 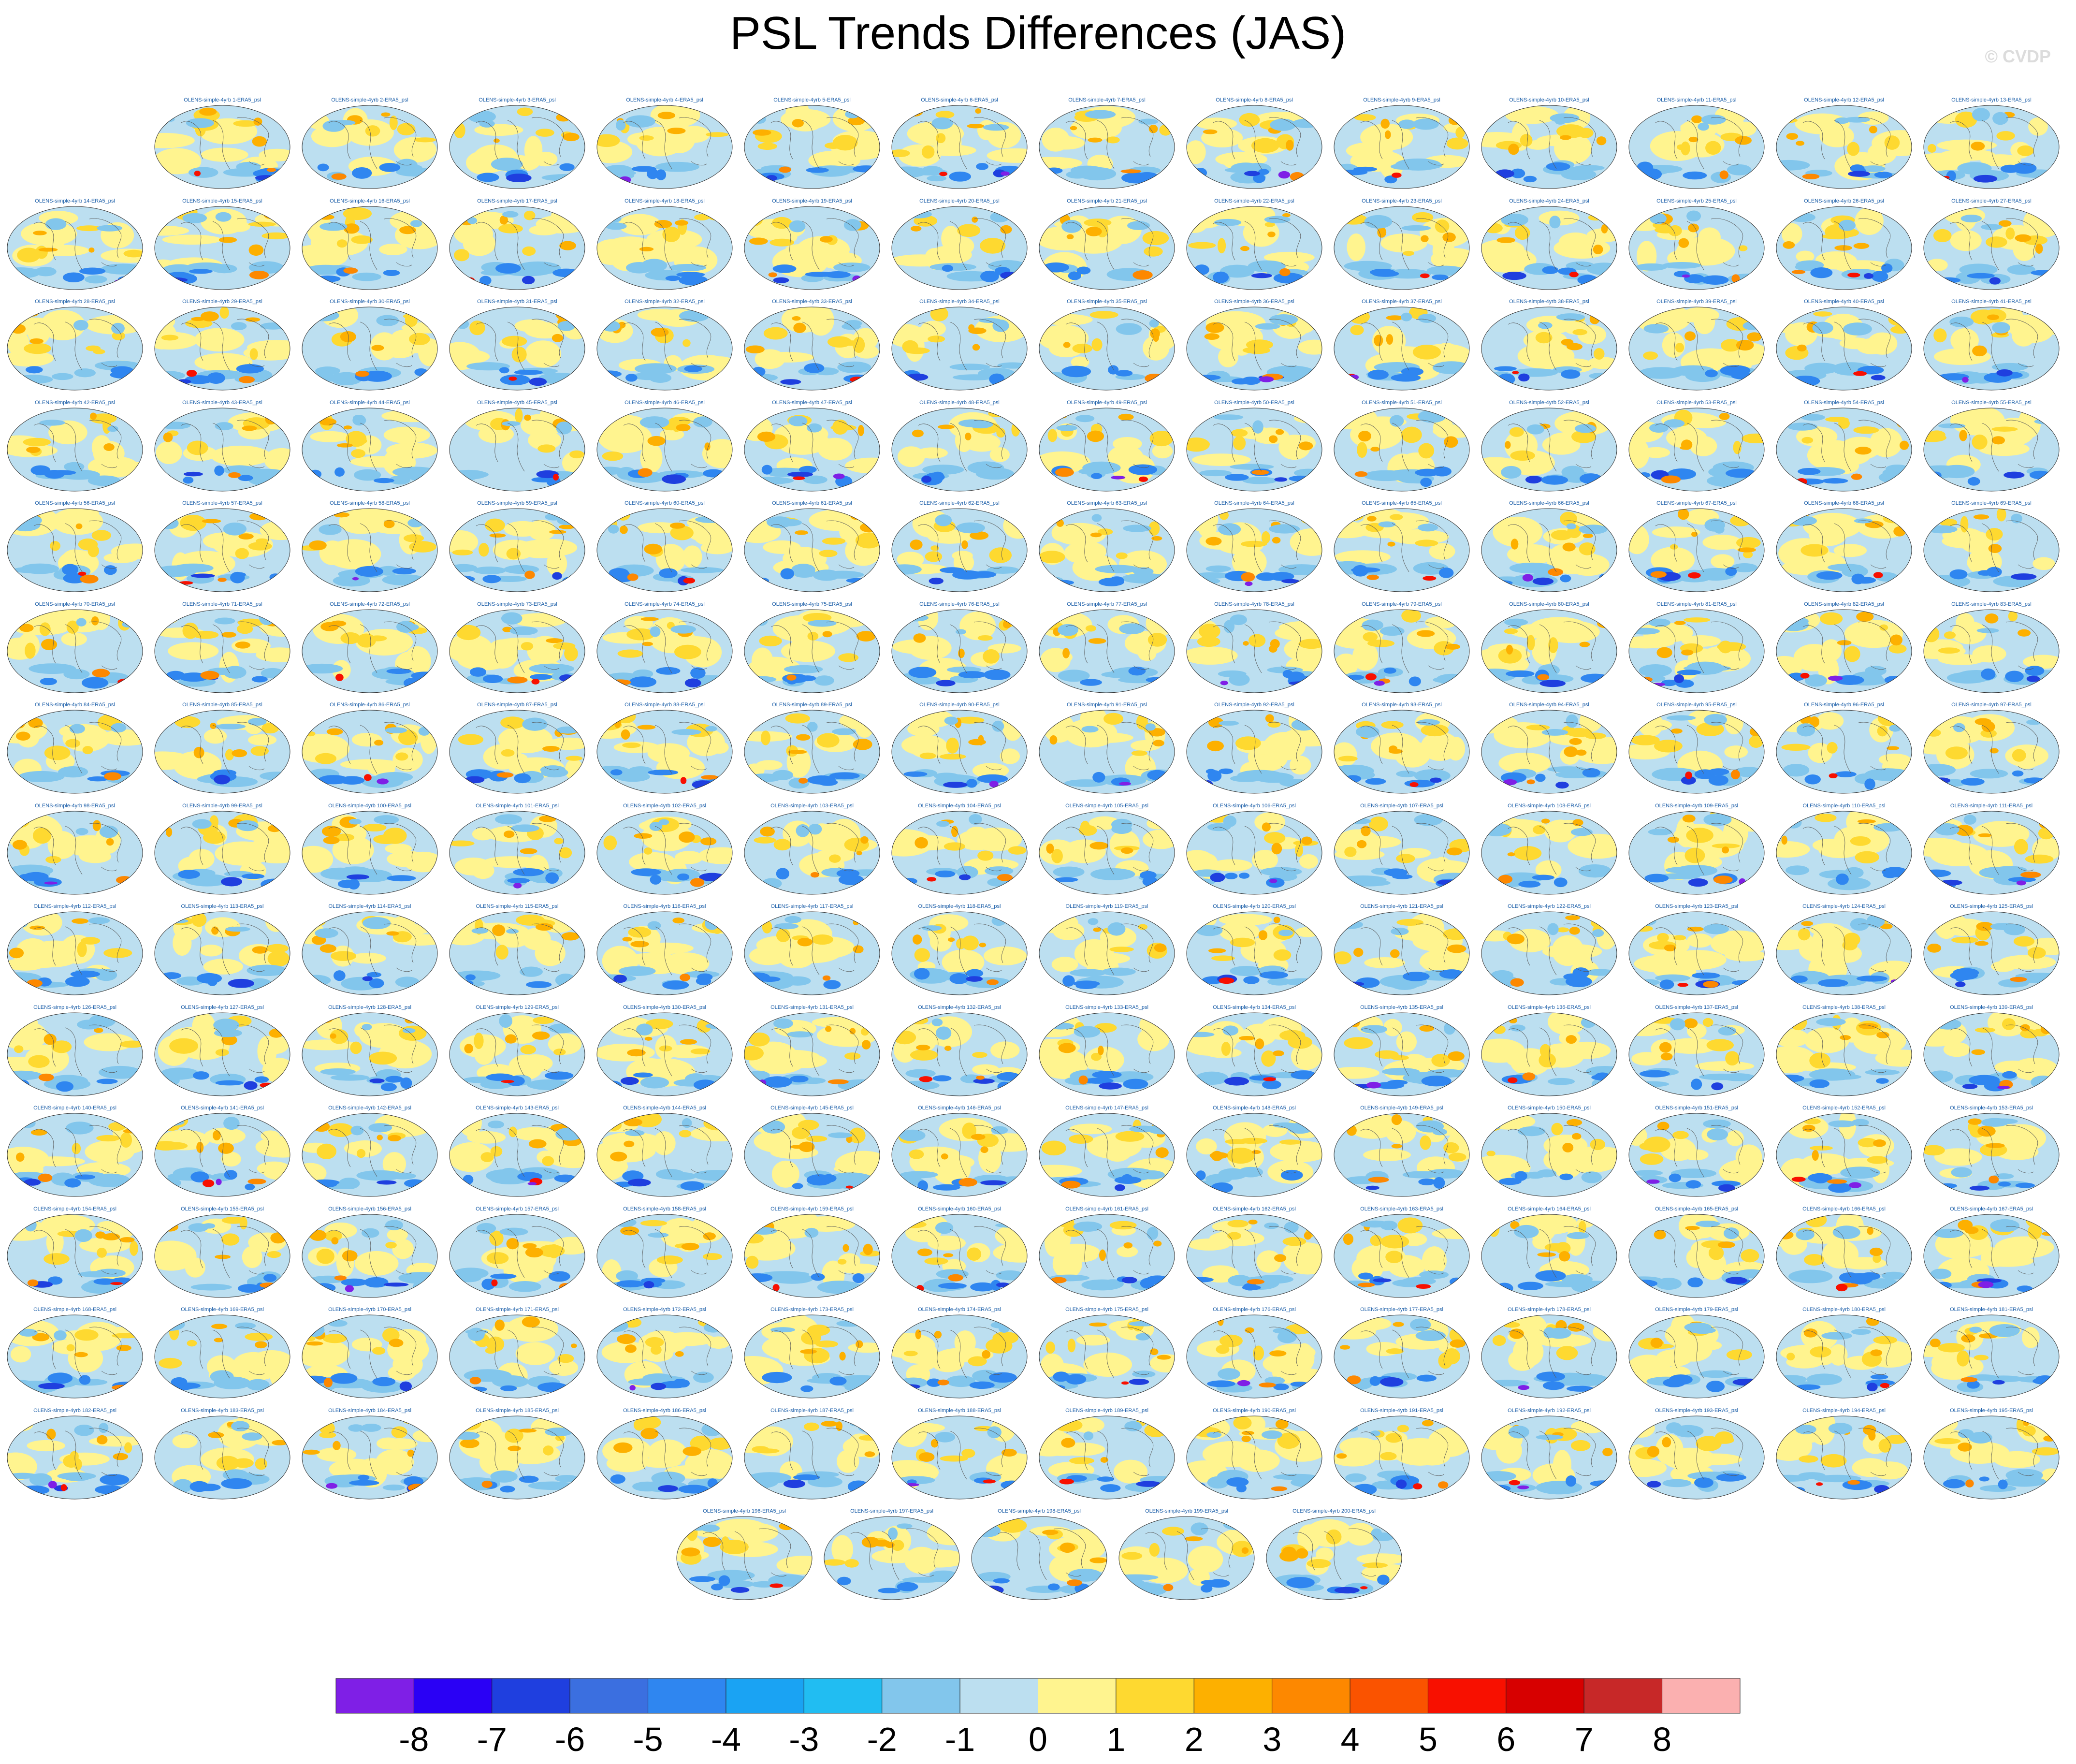 What do you see at coordinates (370, 201) in the screenshot?
I see `panel-label: OLENS-simple-4yrb 16-ERA5_psl` at bounding box center [370, 201].